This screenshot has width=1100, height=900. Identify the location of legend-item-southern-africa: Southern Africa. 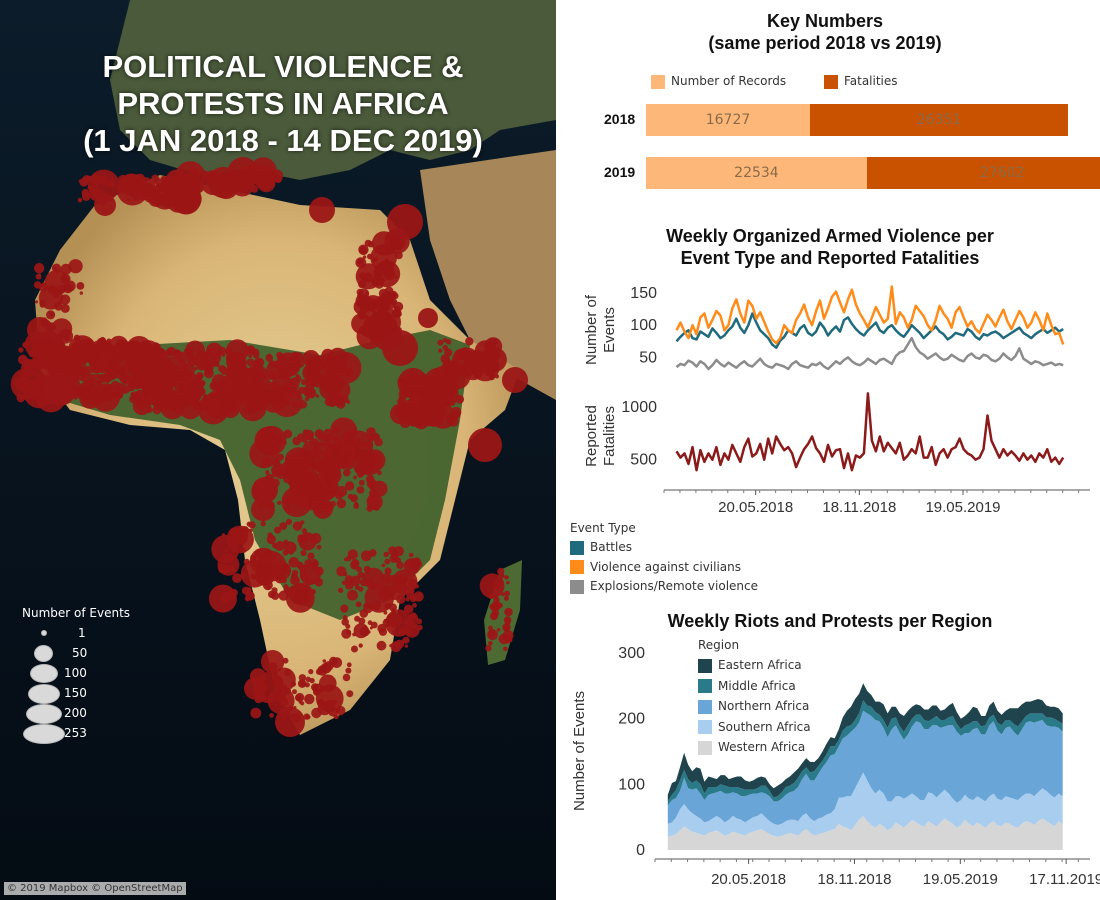
(754, 727).